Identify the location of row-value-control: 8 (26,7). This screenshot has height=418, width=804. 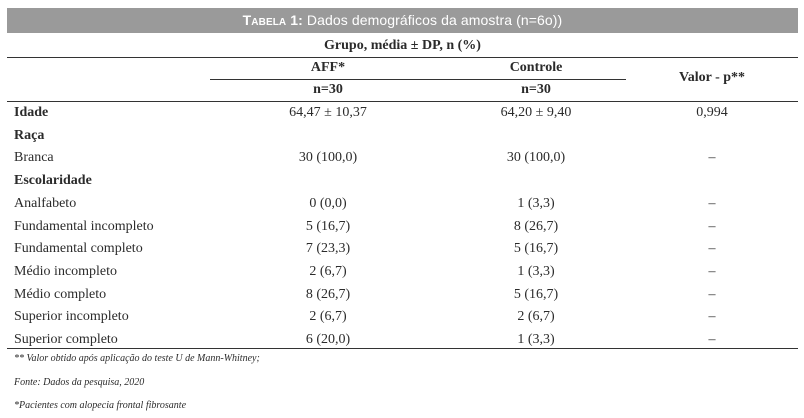
(536, 226).